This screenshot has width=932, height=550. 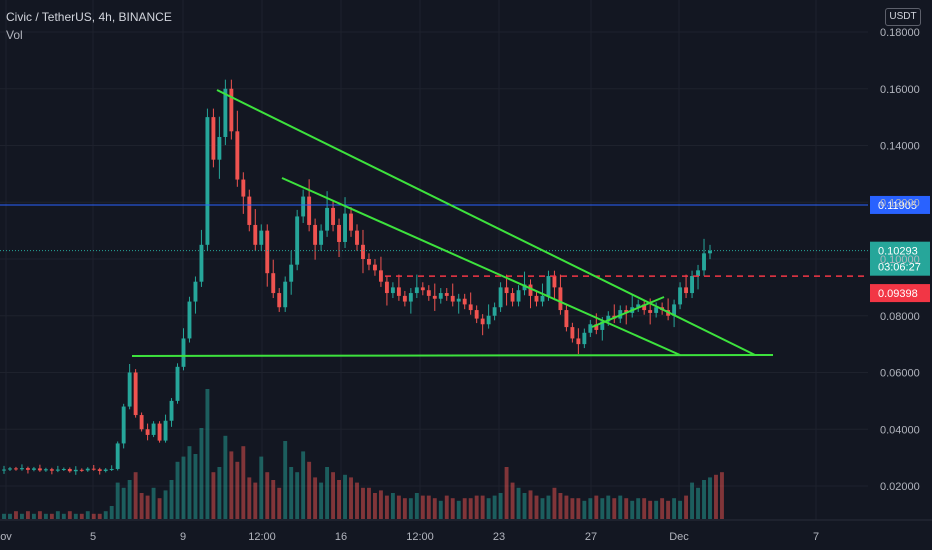 What do you see at coordinates (14, 35) in the screenshot?
I see `volume-label: Vol` at bounding box center [14, 35].